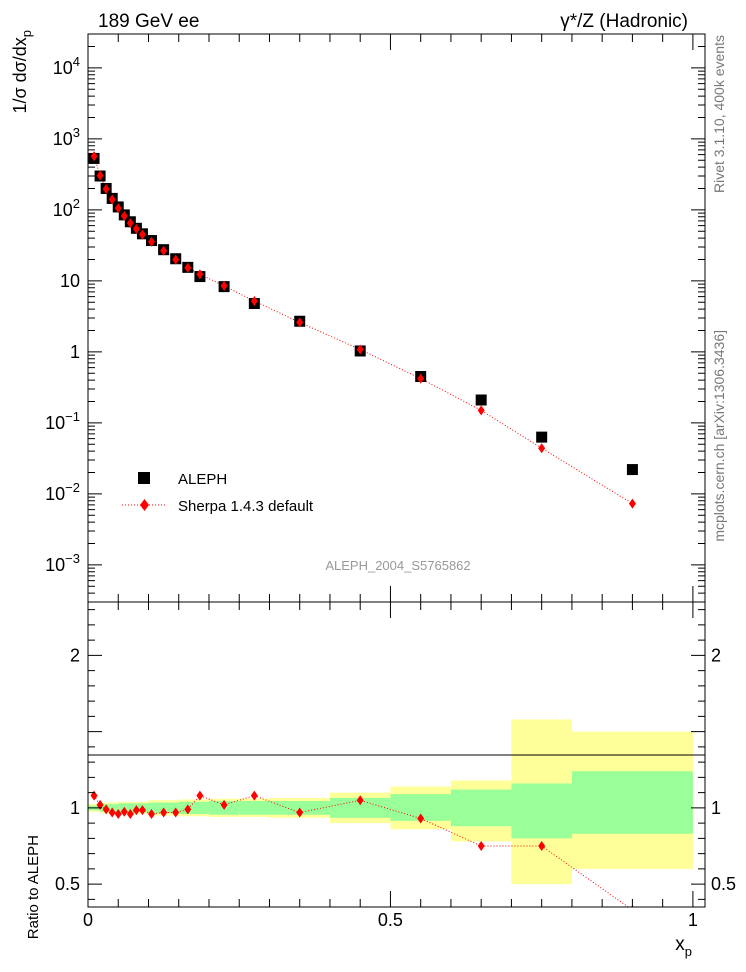 The height and width of the screenshot is (972, 746). I want to click on ratio-bands, so click(390, 802).